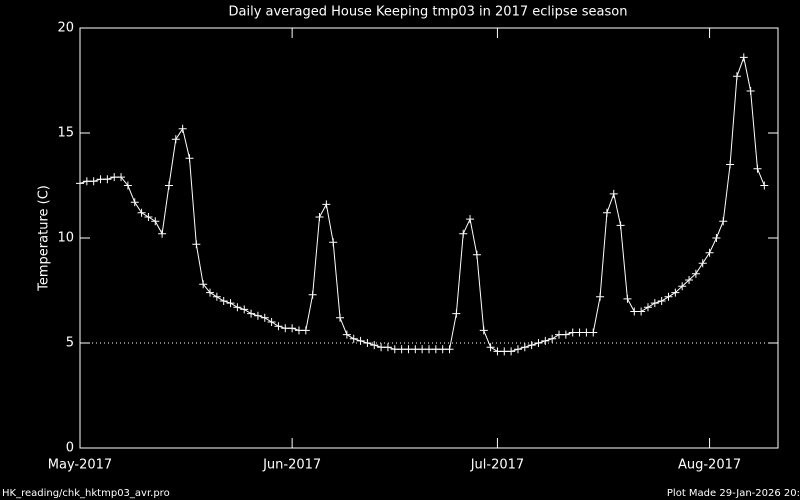 This screenshot has width=800, height=500. Describe the element at coordinates (65, 133) in the screenshot. I see `y-tick-label: 15` at that location.